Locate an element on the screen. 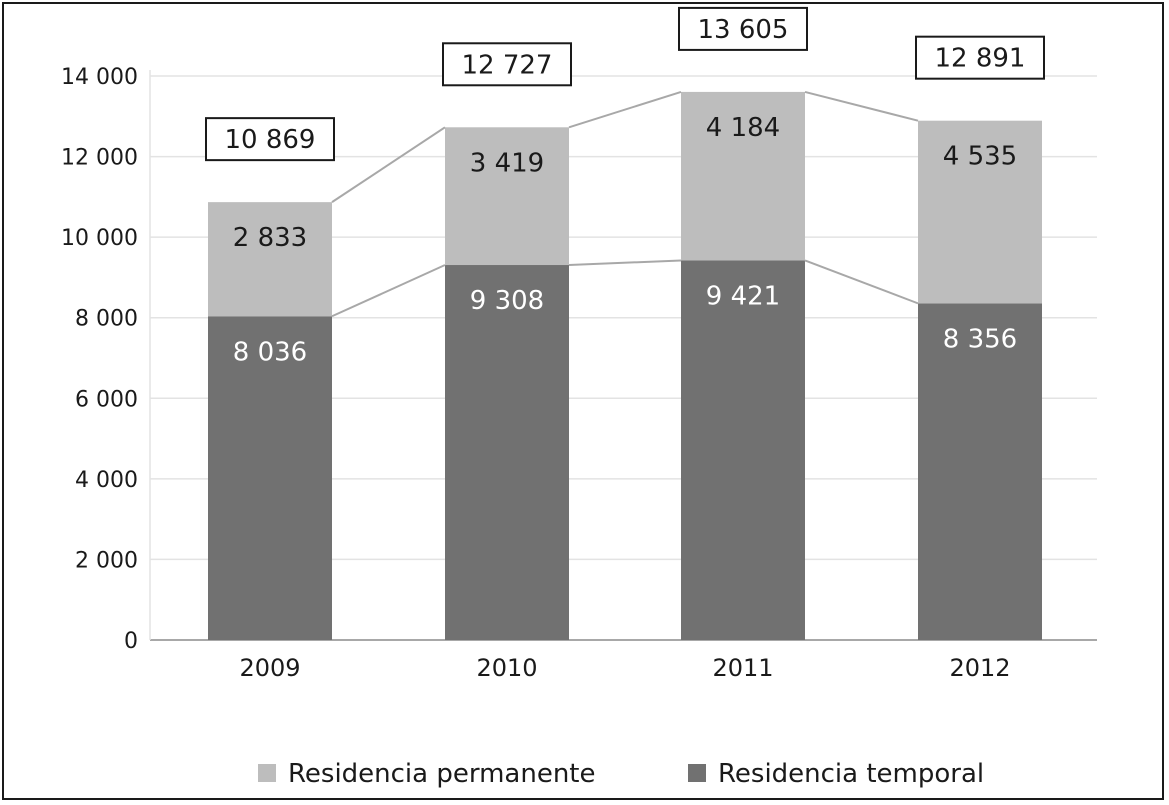 The width and height of the screenshot is (1169, 805). total-value-label: 12 891 is located at coordinates (980, 59).